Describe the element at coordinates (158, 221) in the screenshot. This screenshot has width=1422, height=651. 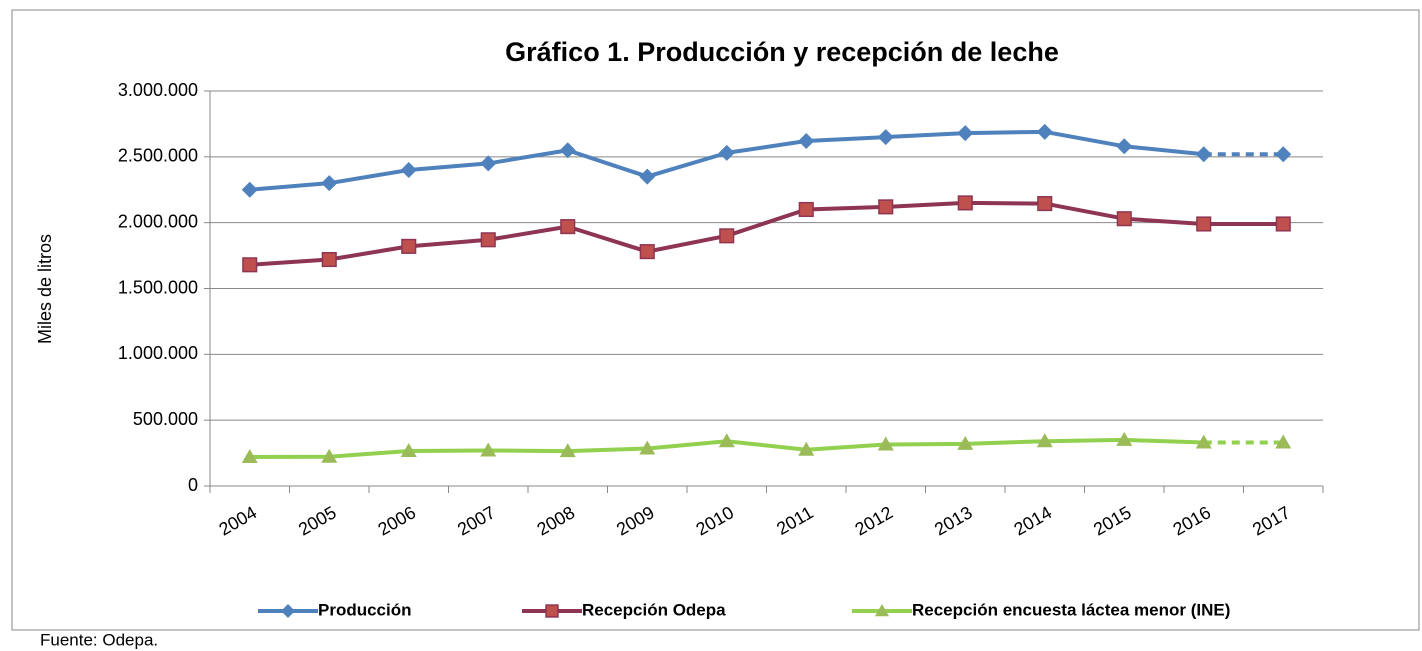
I see `y-tick-label: 2.000.000` at that location.